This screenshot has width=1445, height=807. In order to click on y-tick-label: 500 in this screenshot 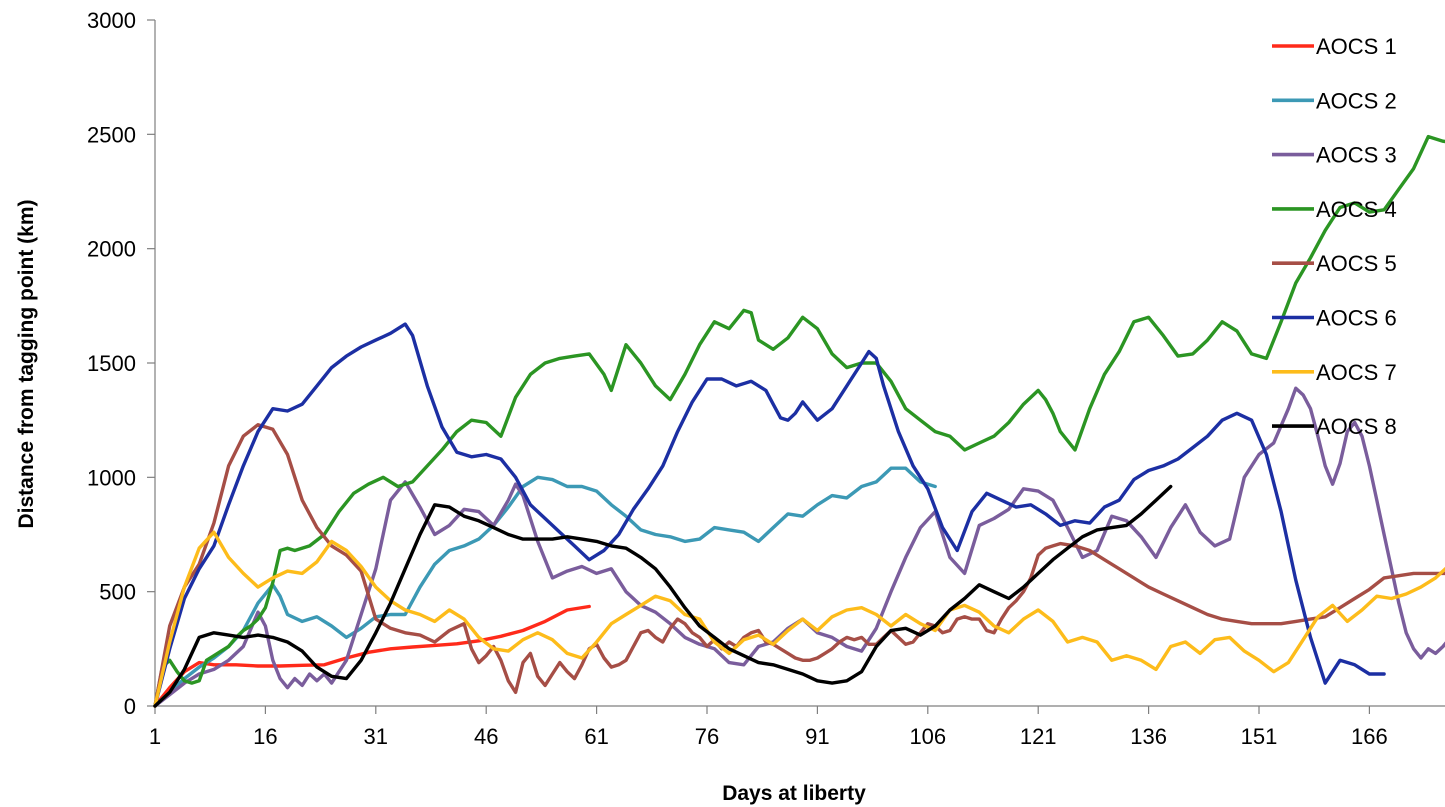, I will do `click(117, 592)`.